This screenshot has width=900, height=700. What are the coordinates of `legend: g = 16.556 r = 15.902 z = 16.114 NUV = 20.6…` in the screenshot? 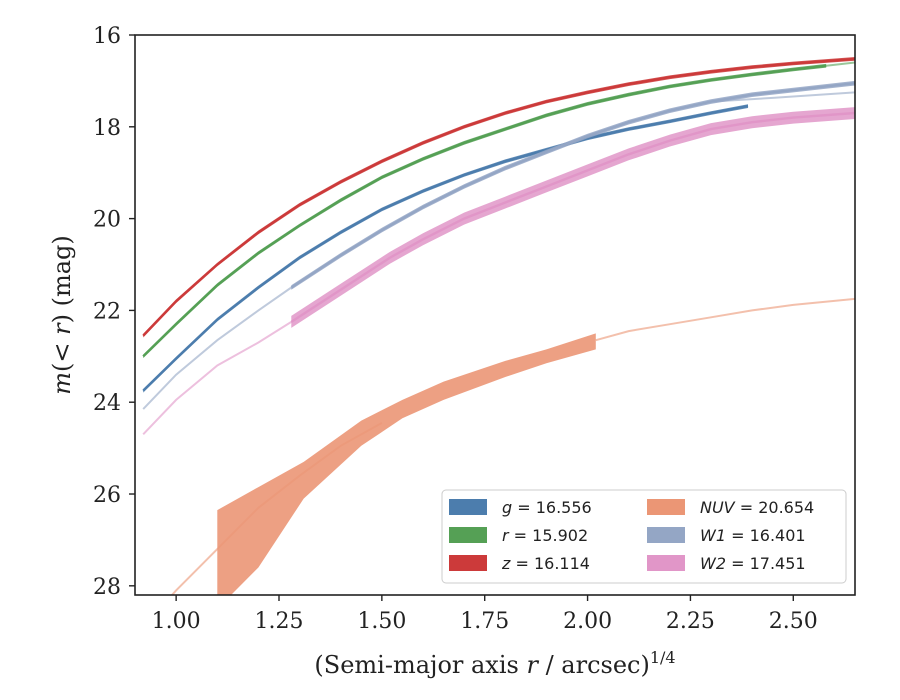 It's located at (644, 536).